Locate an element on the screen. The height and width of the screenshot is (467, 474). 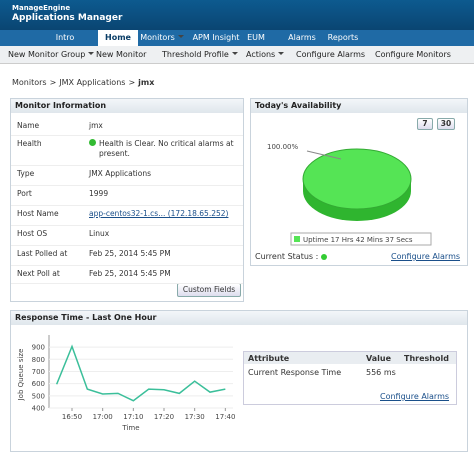
info-value: app-centos32-1.cs... (172.18.65.252) is located at coordinates (159, 213).